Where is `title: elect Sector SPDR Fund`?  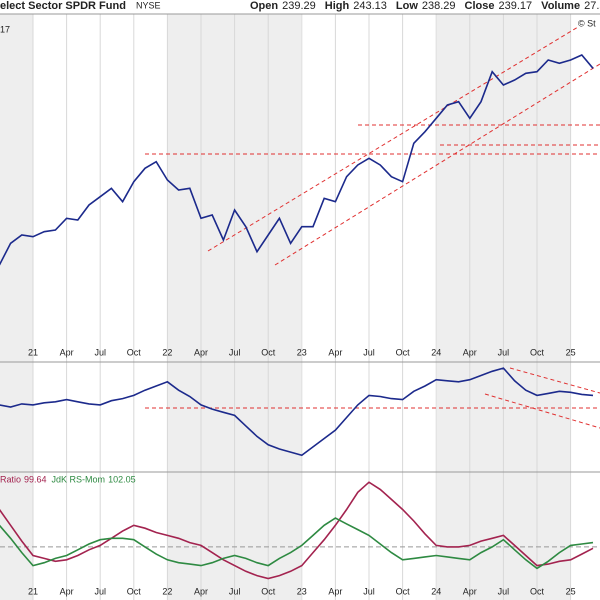 title: elect Sector SPDR Fund is located at coordinates (63, 6).